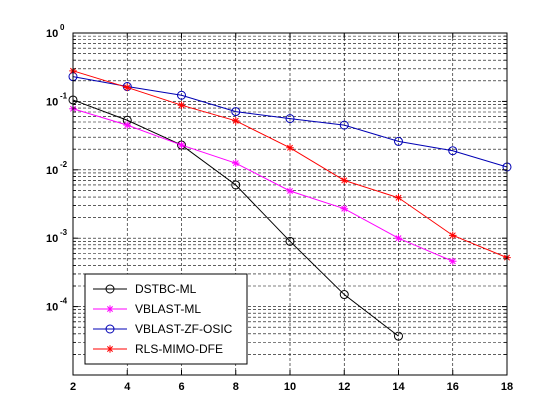  What do you see at coordinates (166, 289) in the screenshot?
I see `legend-label: DSTBC-ML` at bounding box center [166, 289].